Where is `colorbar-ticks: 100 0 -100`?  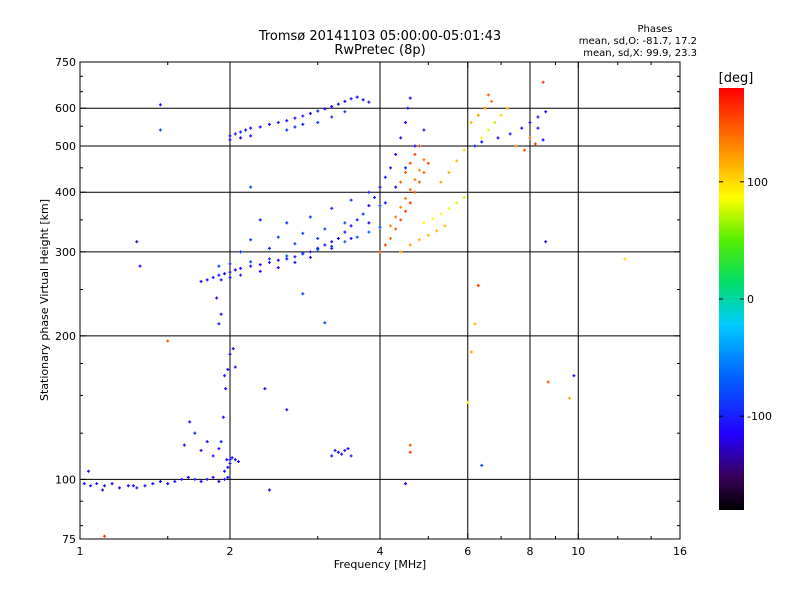 colorbar-ticks: 100 0 -100 is located at coordinates (745, 299).